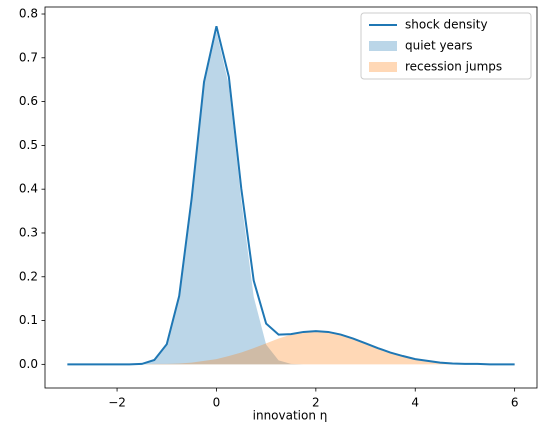 The height and width of the screenshot is (439, 547). I want to click on y-tick-label: 0.2, so click(28, 276).